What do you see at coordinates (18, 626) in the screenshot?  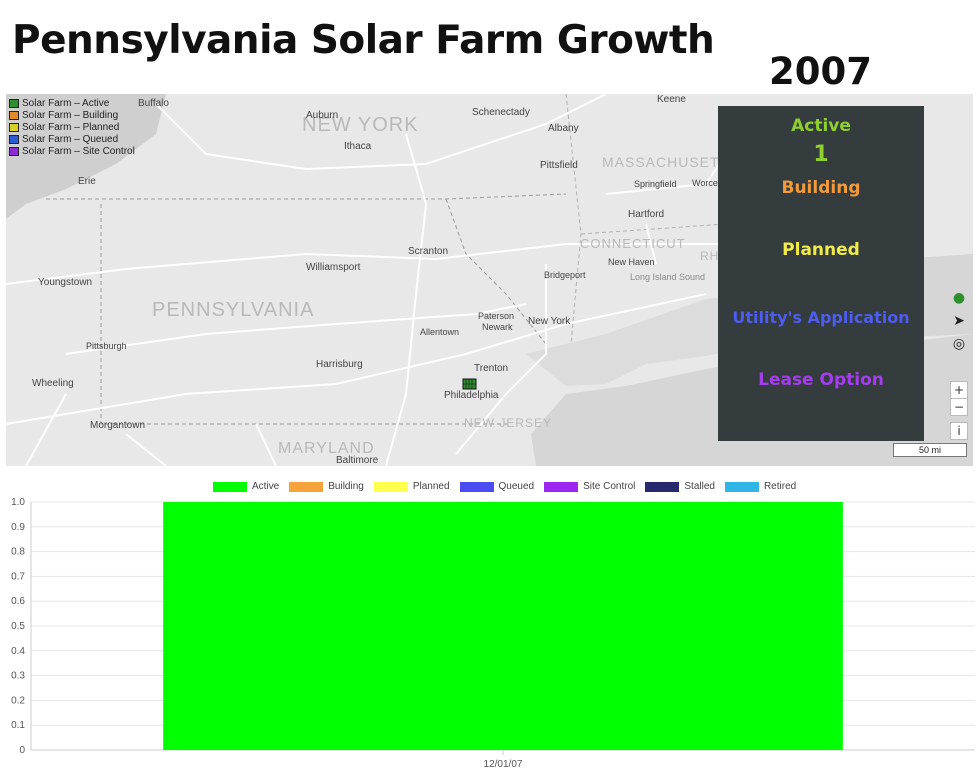 I see `y-tick-label: 0.5` at bounding box center [18, 626].